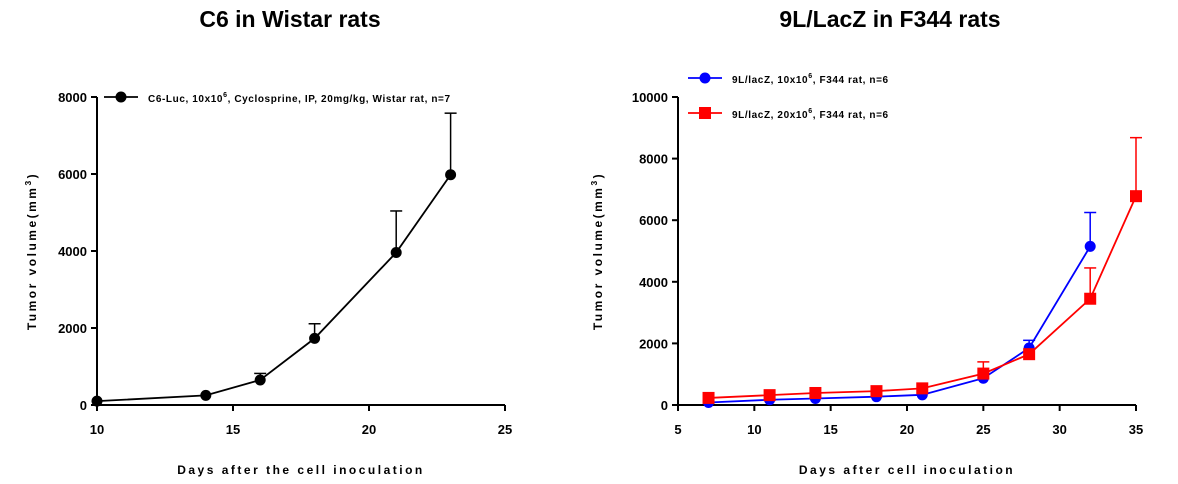 This screenshot has height=484, width=1178. I want to click on chart-2-x-axis-label: Days after cell inoculation, so click(907, 470).